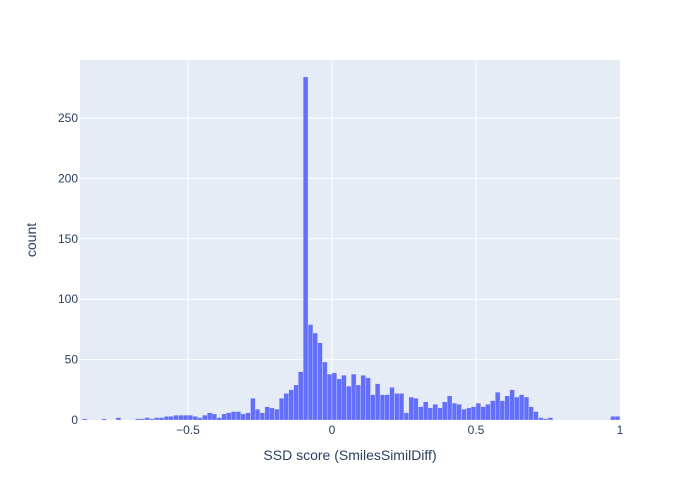 The width and height of the screenshot is (700, 500). Describe the element at coordinates (31, 240) in the screenshot. I see `y-axis-title: count` at that location.